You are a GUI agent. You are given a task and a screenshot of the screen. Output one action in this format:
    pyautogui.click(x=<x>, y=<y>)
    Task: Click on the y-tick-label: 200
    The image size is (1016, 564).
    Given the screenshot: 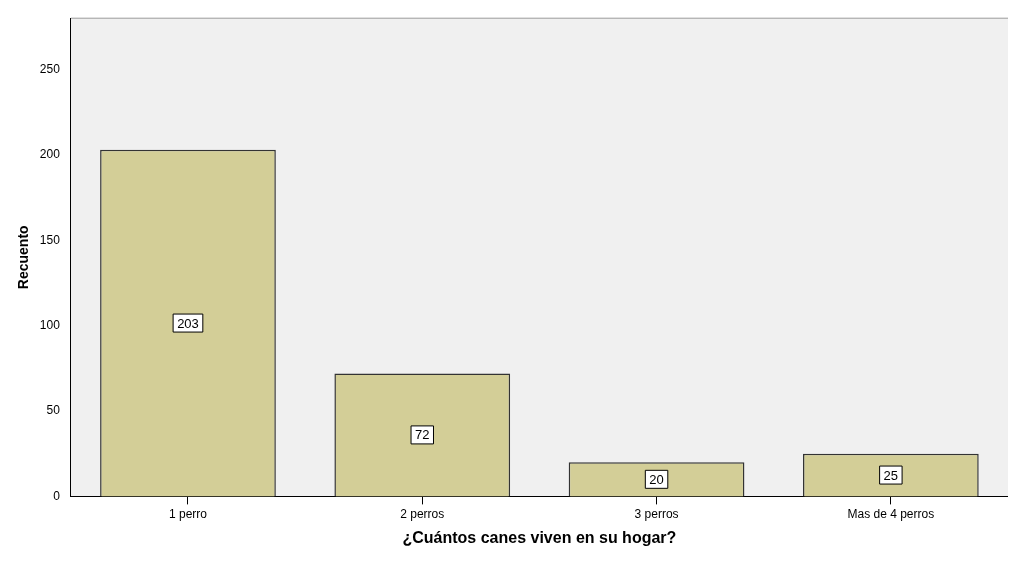 What is the action you would take?
    pyautogui.click(x=50, y=154)
    